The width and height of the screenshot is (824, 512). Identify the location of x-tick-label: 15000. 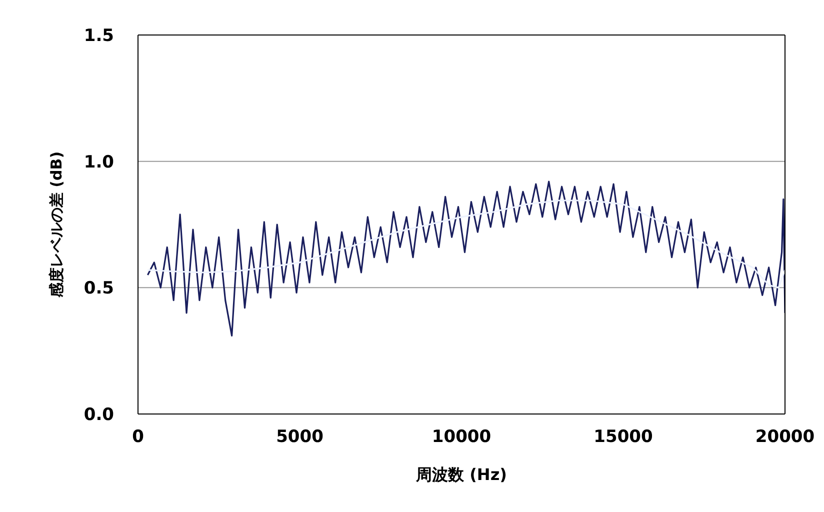
(623, 437).